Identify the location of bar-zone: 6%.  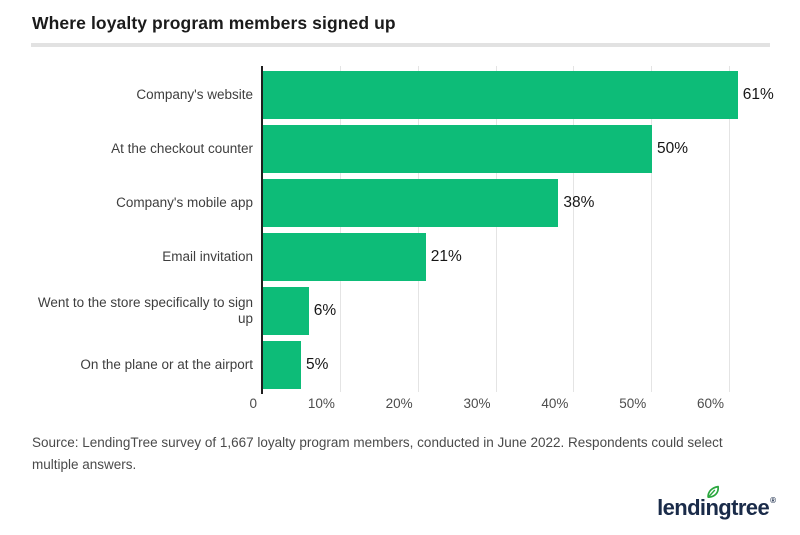
(515, 311).